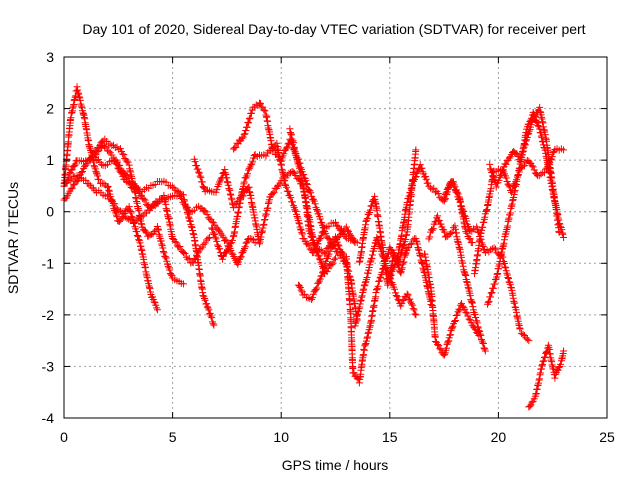  Describe the element at coordinates (281, 437) in the screenshot. I see `x-tick-label: 10` at that location.